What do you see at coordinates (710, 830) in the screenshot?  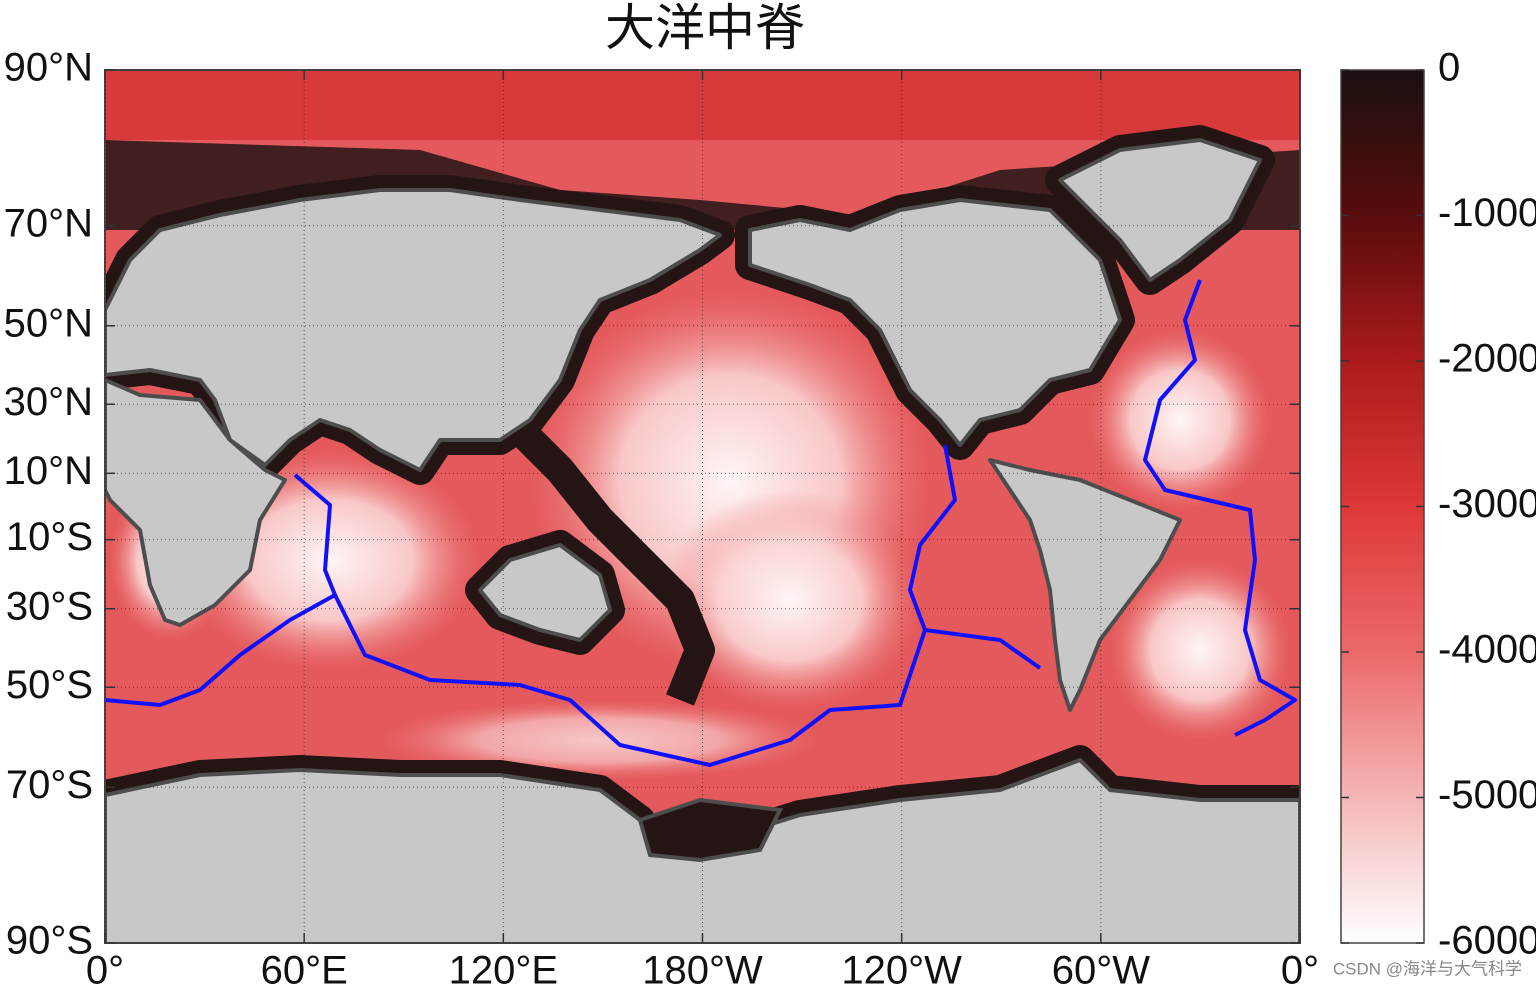 I see `ross-ice-shelf` at bounding box center [710, 830].